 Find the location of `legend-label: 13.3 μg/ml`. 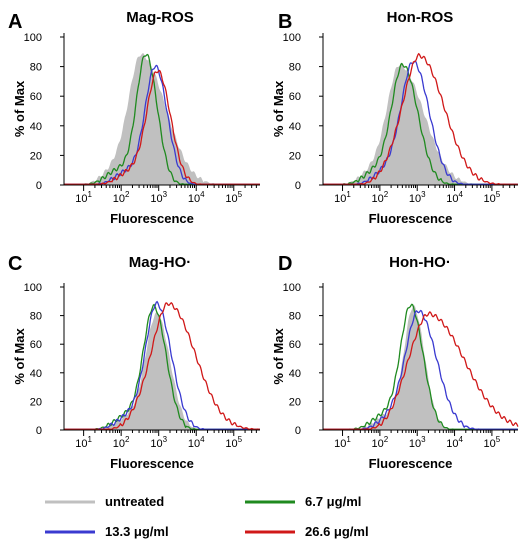

legend-label: 13.3 μg/ml is located at coordinates (137, 531).